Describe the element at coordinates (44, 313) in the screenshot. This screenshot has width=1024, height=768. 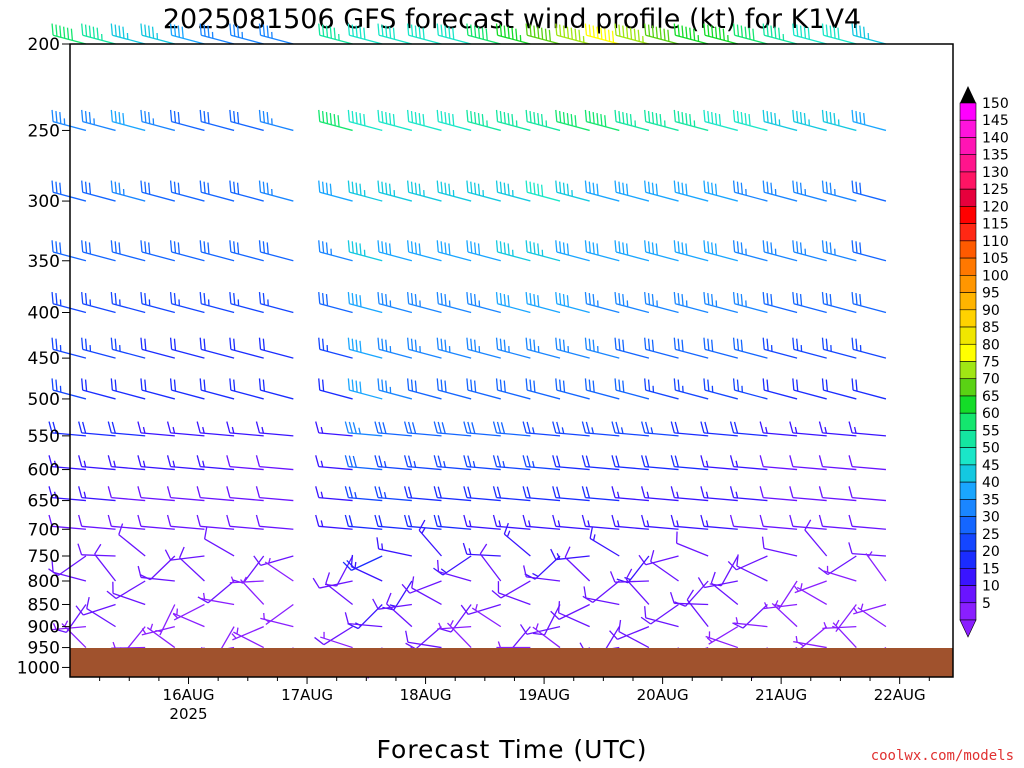
I see `y-tick-label: 400` at that location.